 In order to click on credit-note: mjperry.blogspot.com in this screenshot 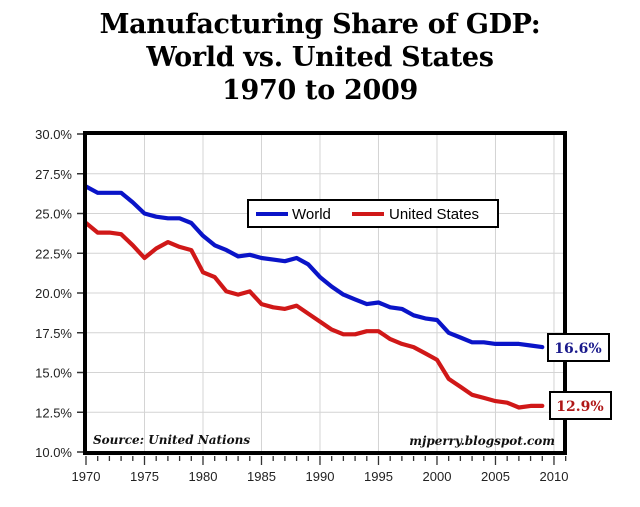, I will do `click(482, 441)`.